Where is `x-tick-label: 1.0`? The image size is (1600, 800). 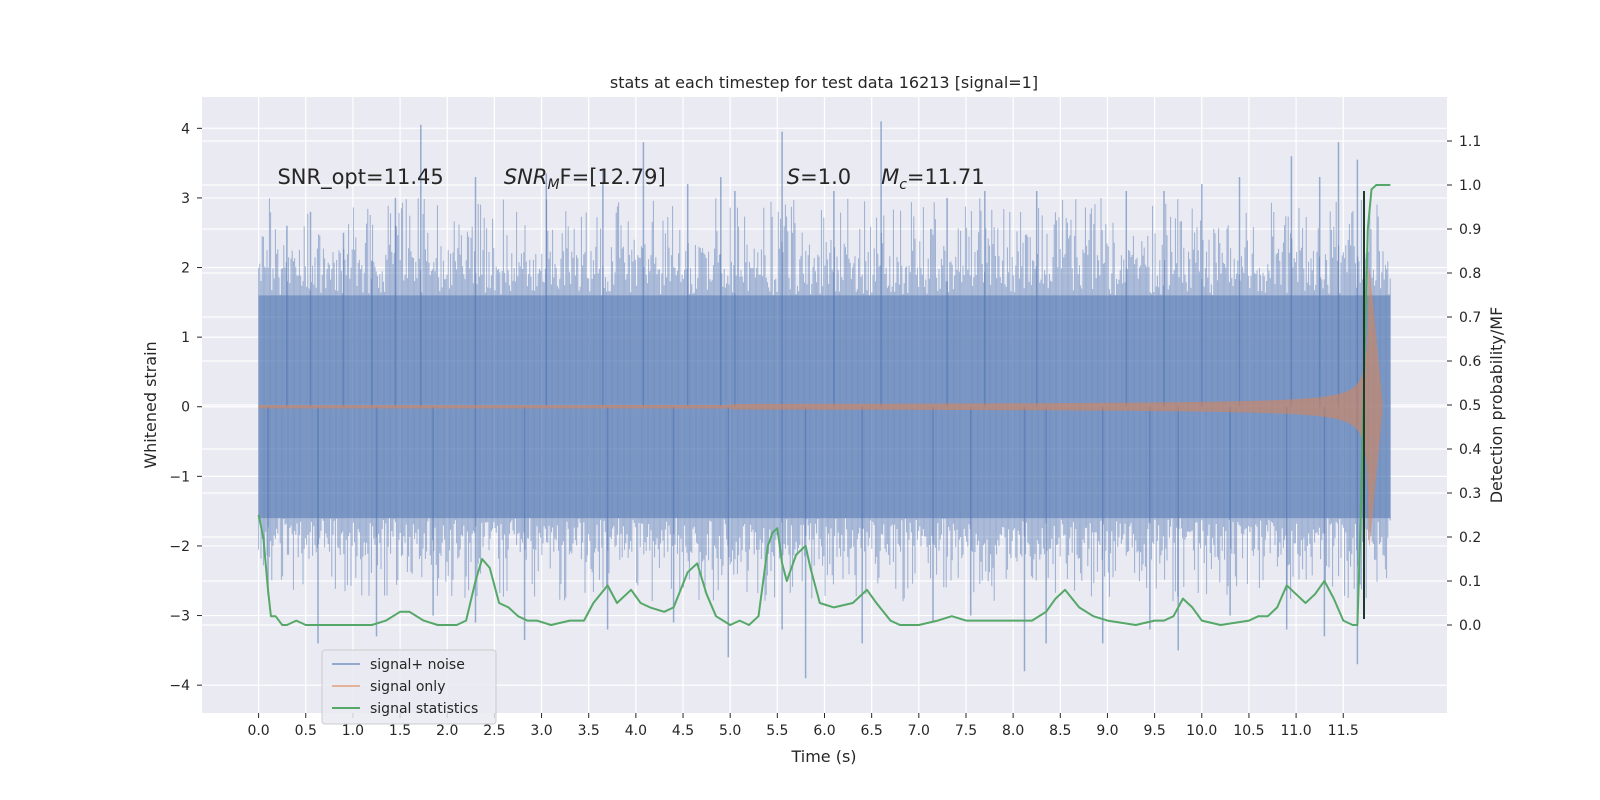
x-tick-label: 1.0 is located at coordinates (353, 731).